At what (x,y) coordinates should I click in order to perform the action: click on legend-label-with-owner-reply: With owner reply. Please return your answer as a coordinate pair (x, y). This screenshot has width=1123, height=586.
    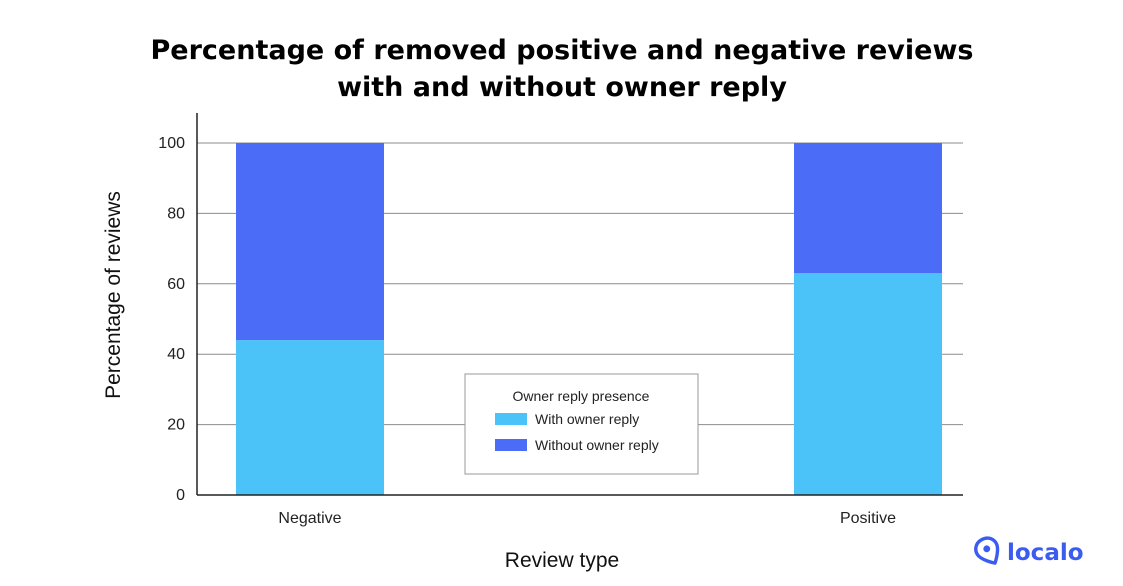
    Looking at the image, I should click on (587, 419).